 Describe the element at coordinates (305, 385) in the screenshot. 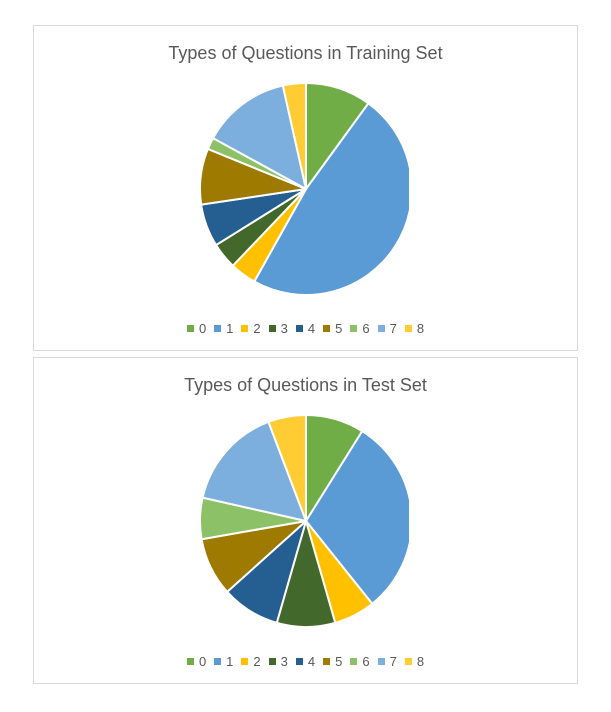

I see `chart-title: Types of Questions in Test Set` at that location.